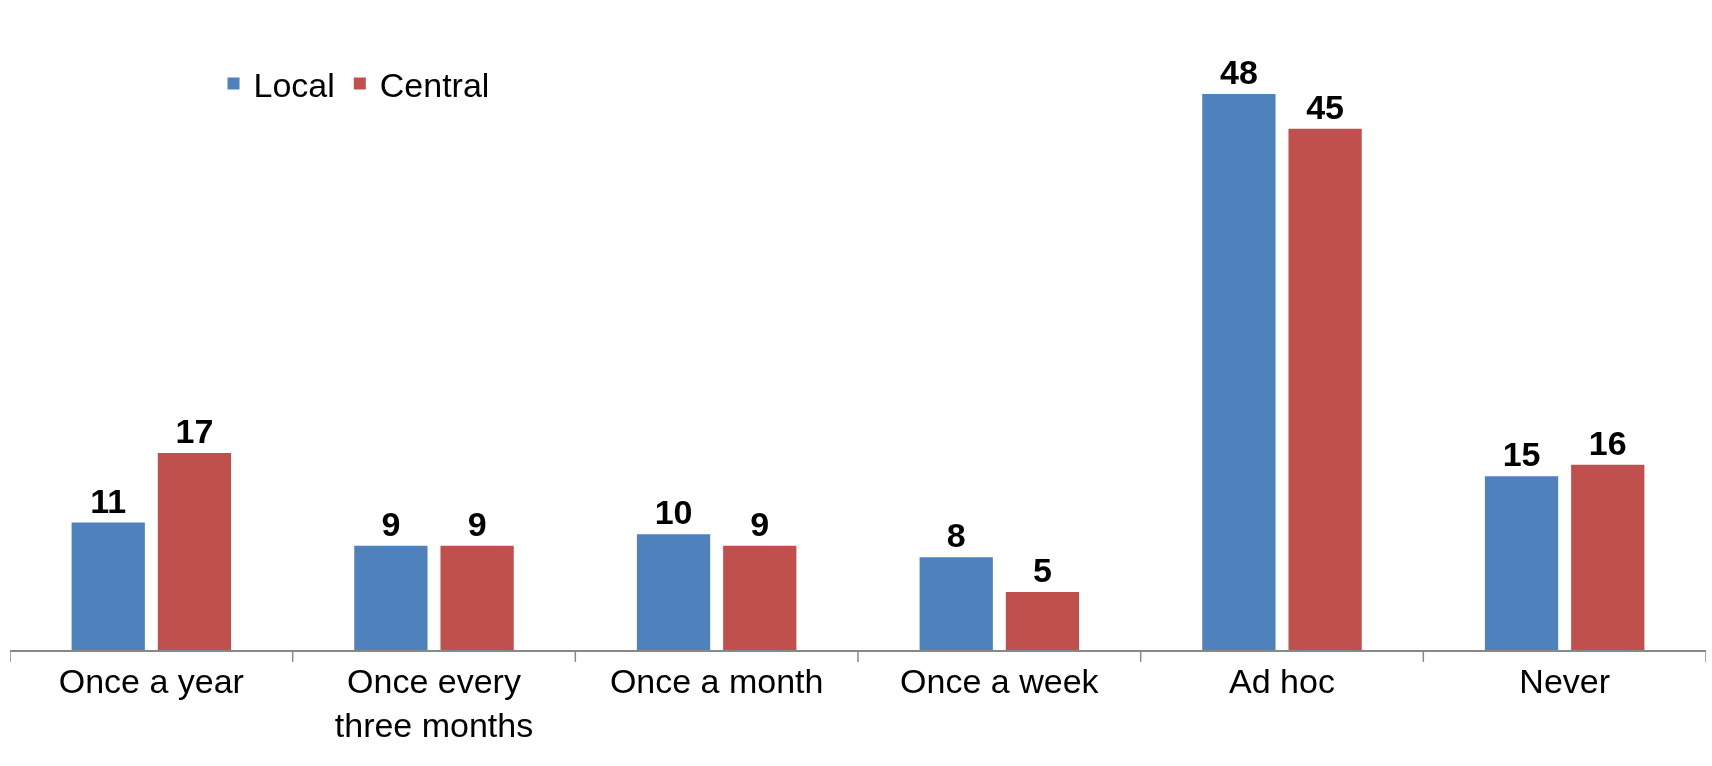 Image resolution: width=1712 pixels, height=766 pixels. What do you see at coordinates (673, 512) in the screenshot?
I see `data-label: 10` at bounding box center [673, 512].